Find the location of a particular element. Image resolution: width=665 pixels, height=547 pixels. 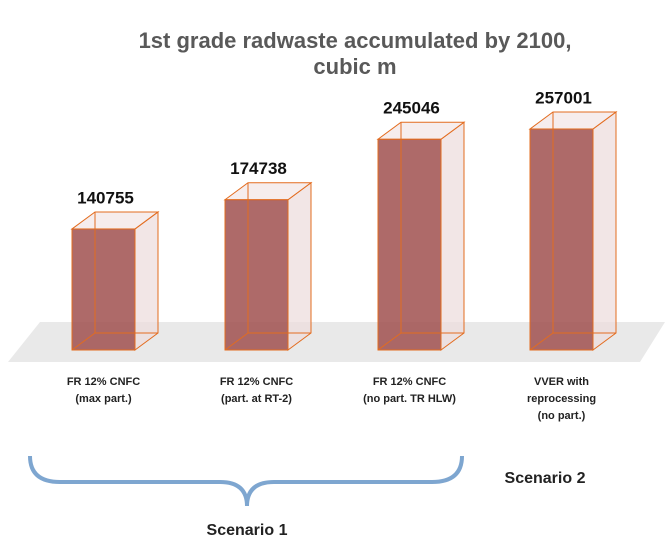

x-tick-label: VVER with is located at coordinates (561, 382).